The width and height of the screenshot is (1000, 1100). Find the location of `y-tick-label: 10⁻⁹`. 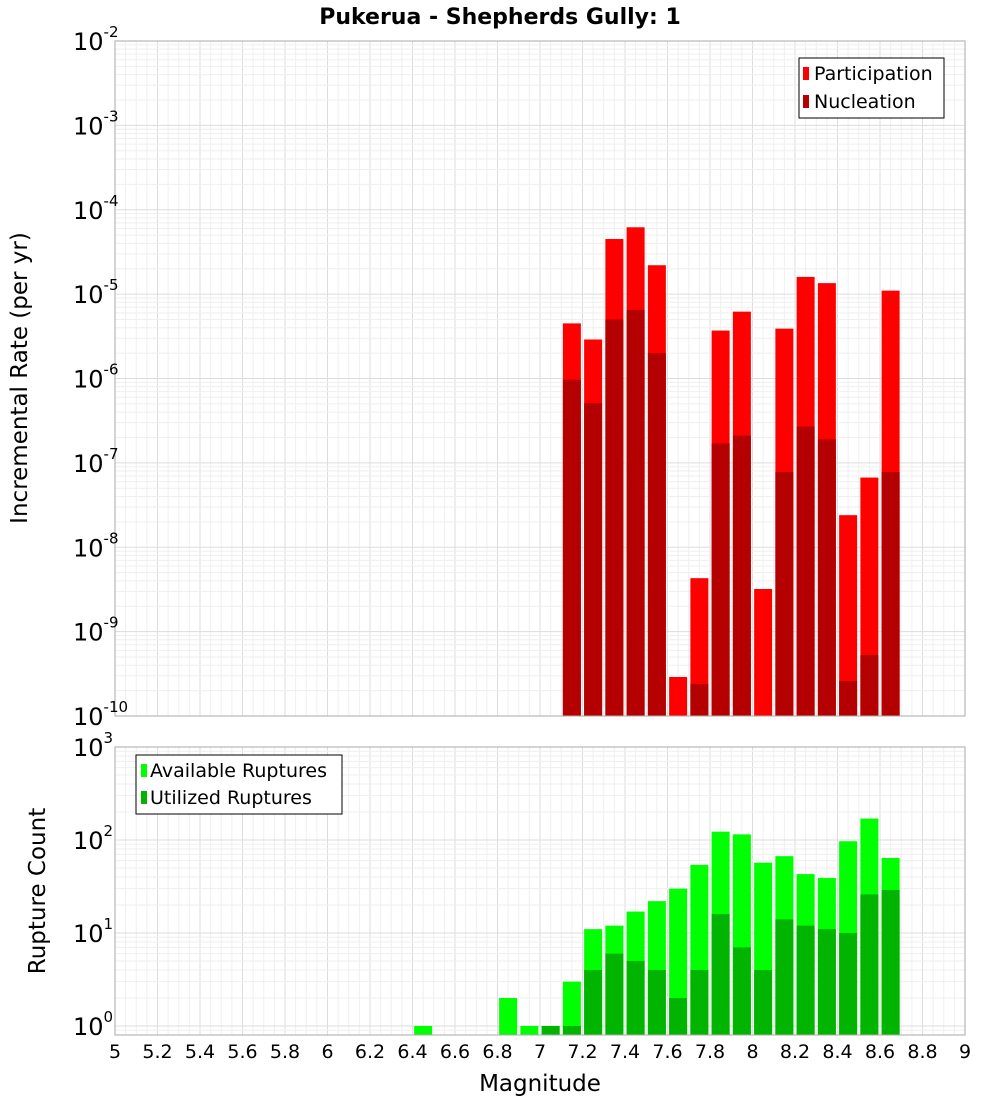

y-tick-label: 10⁻⁹ is located at coordinates (96, 630).